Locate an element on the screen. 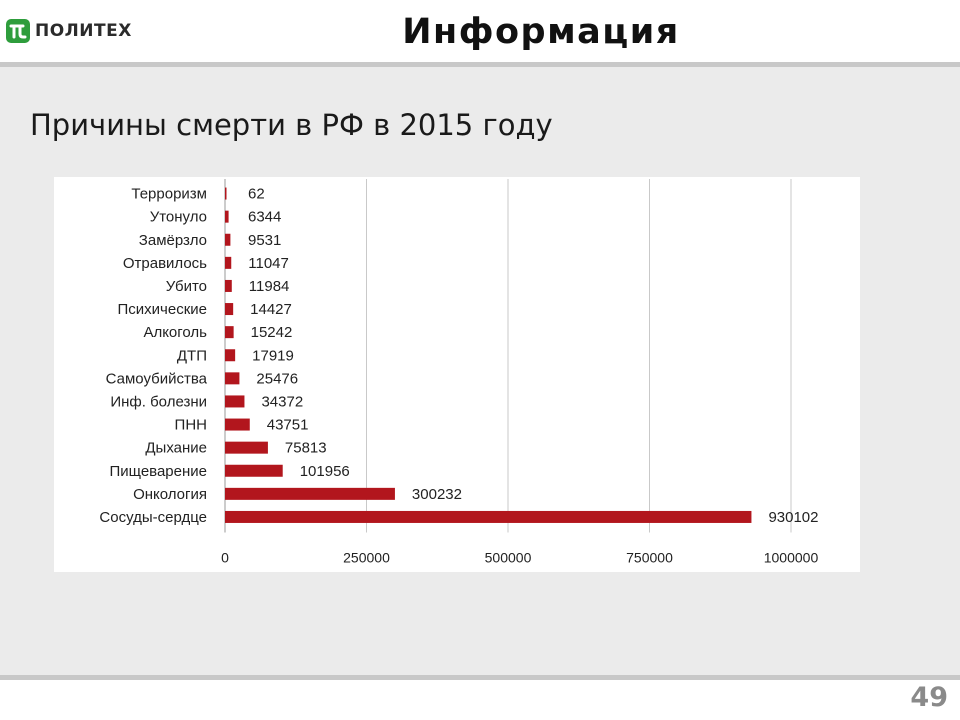  data-label: 25476 is located at coordinates (277, 378).